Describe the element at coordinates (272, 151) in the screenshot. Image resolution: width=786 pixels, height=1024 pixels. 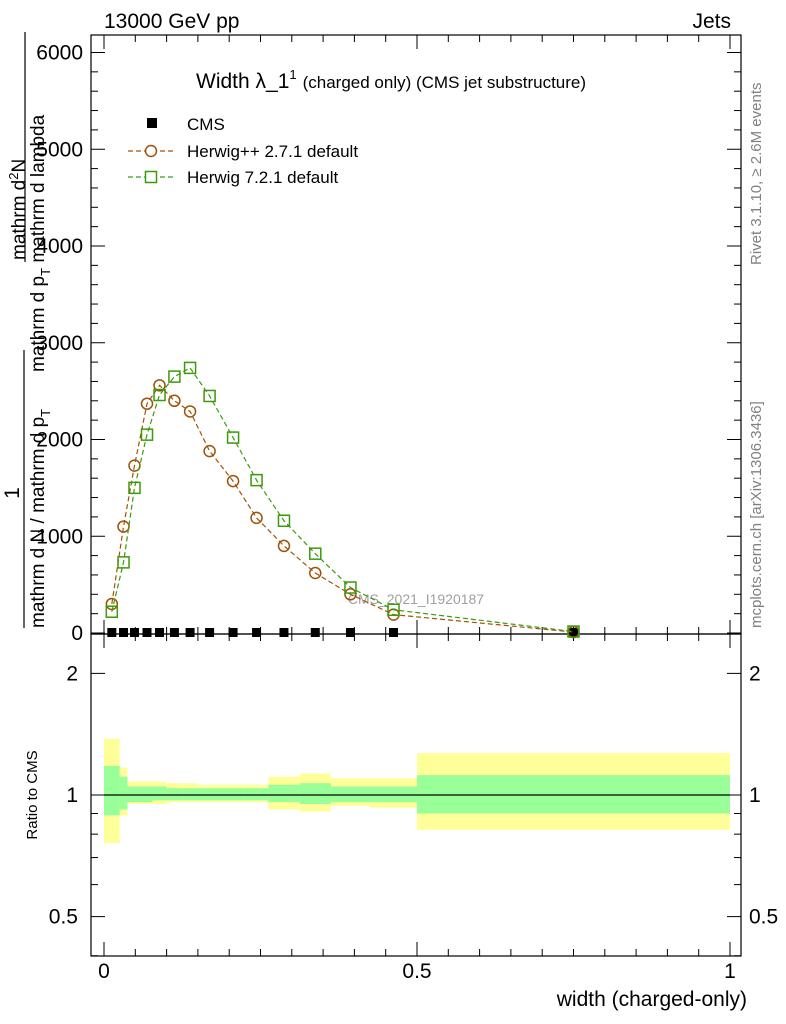
I see `legend-herwigpp-label: Herwig++ 2.7.1 default` at that location.